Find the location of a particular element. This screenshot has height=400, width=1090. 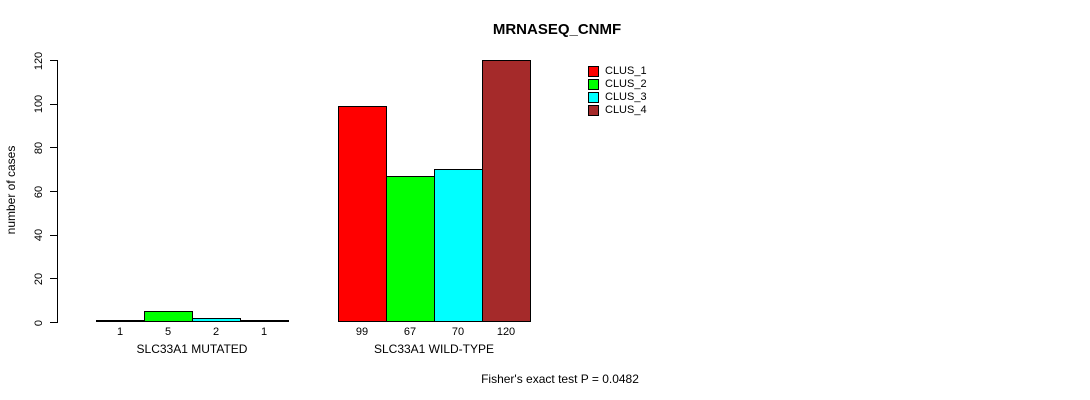

bar-value-label: 99 is located at coordinates (362, 332).